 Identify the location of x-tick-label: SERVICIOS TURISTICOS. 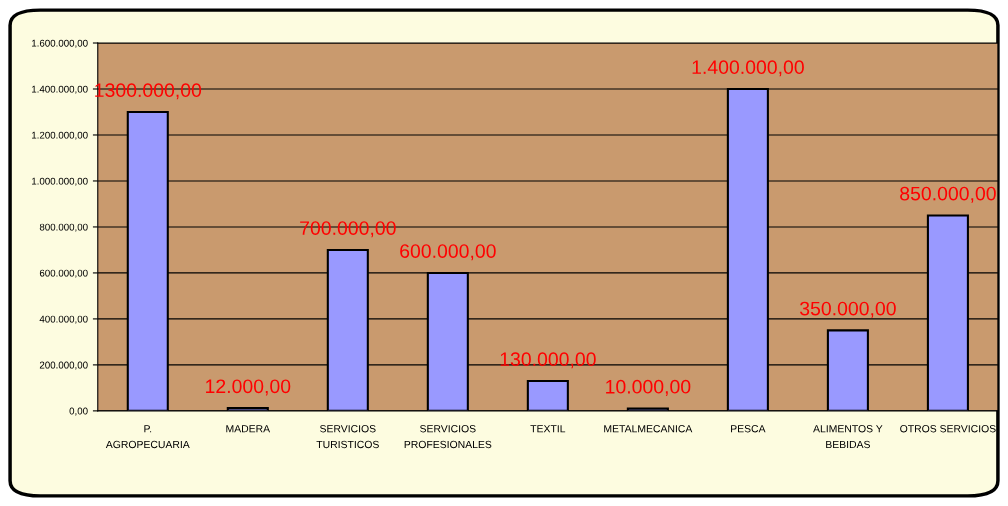
(347, 437).